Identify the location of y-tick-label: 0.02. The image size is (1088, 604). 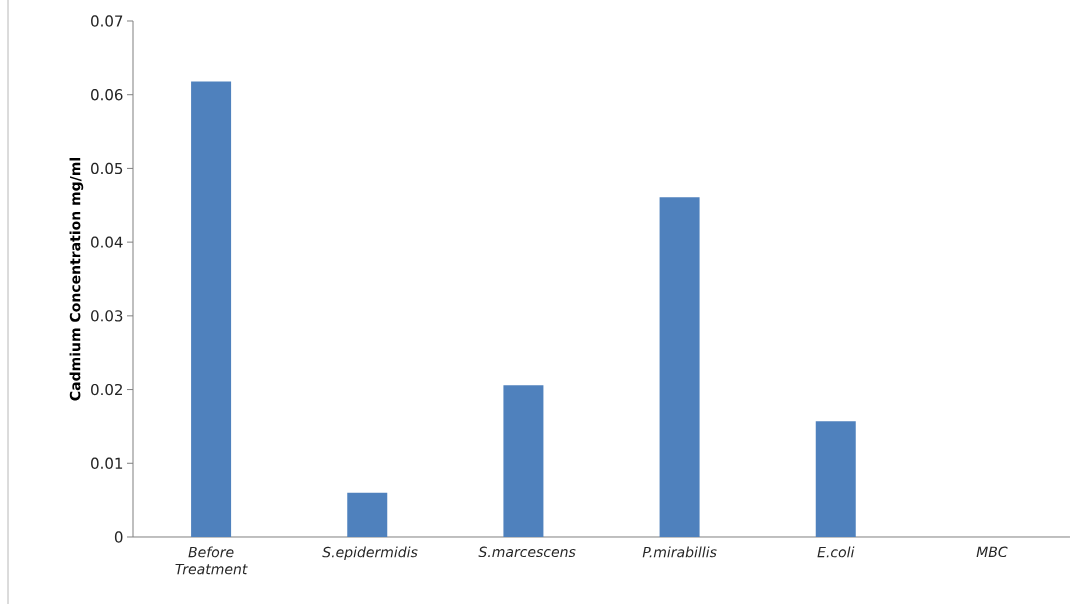
(106, 389).